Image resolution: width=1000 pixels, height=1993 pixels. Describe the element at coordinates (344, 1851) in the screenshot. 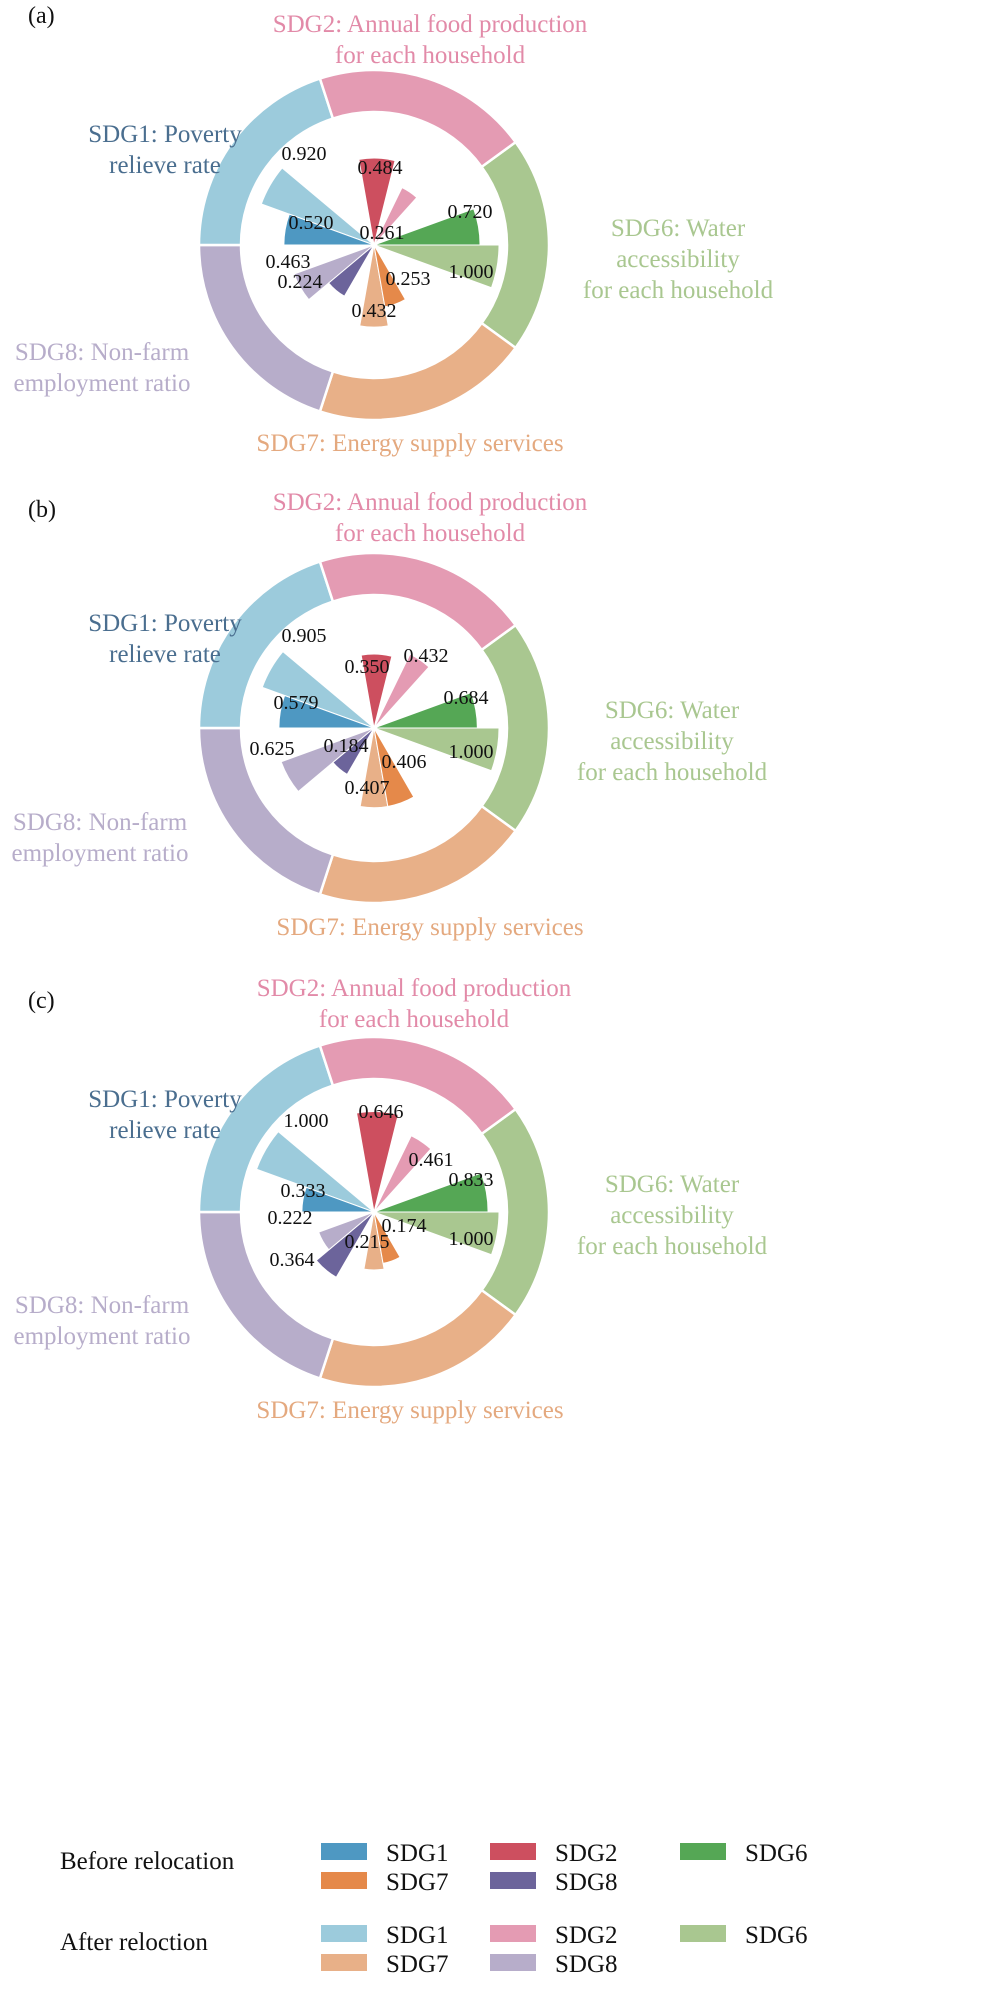

I see `legend-swatch-before-sdg1` at that location.